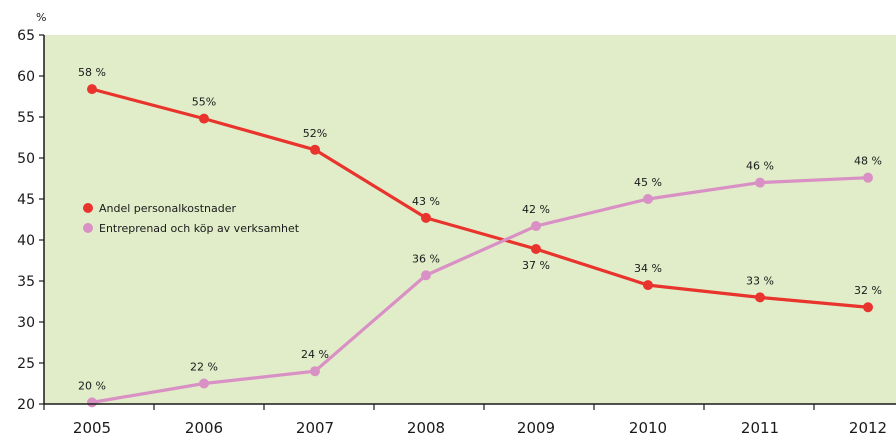 The image size is (896, 436). Describe the element at coordinates (92, 385) in the screenshot. I see `data-label: 20 %` at that location.